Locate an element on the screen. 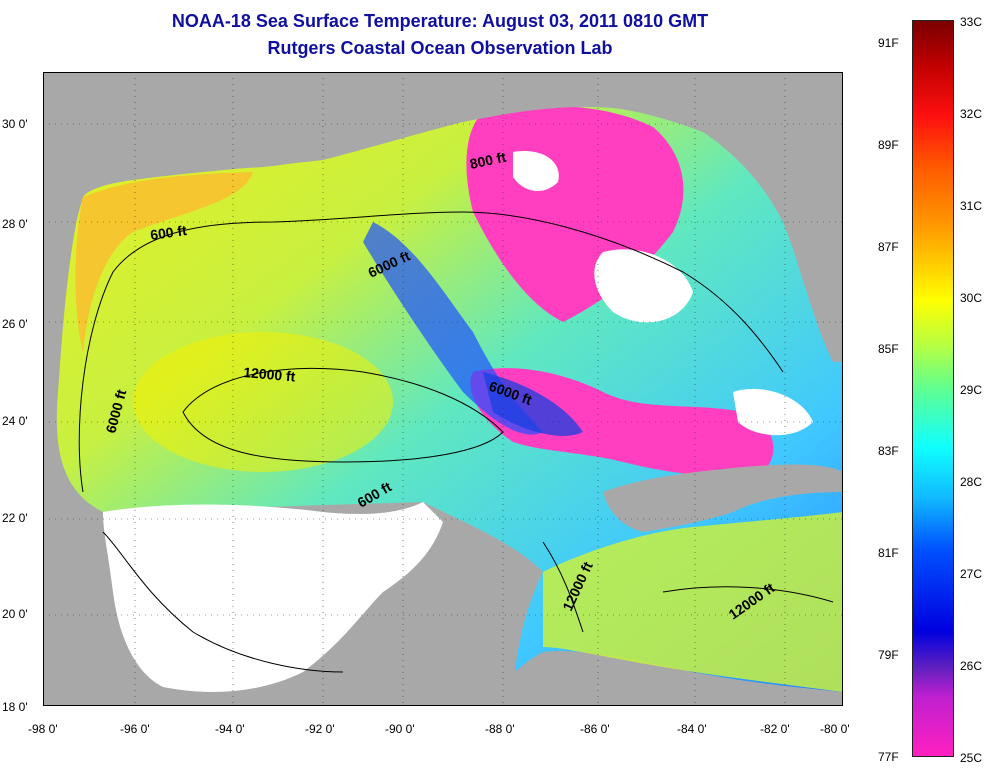  yucatan-land is located at coordinates (433, 614).